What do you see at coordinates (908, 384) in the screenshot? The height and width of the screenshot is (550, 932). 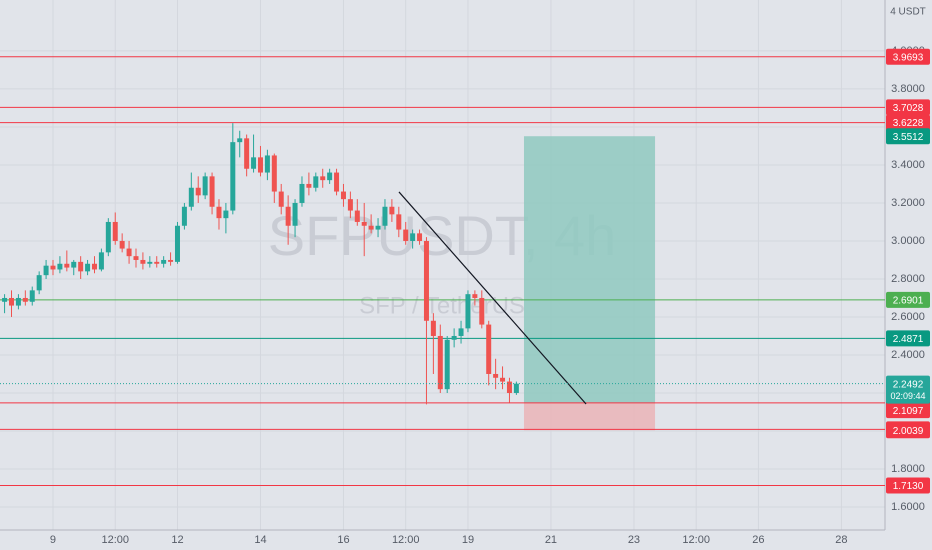 I see `current-price-label: 2.2492` at bounding box center [908, 384].